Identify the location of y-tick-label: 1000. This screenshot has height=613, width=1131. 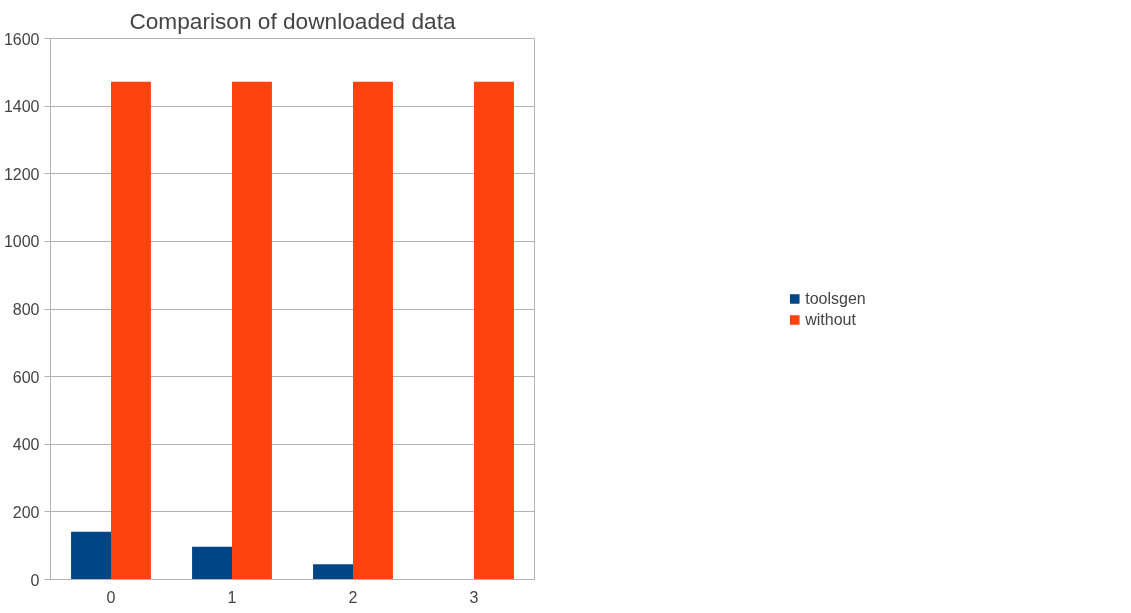
(21, 242).